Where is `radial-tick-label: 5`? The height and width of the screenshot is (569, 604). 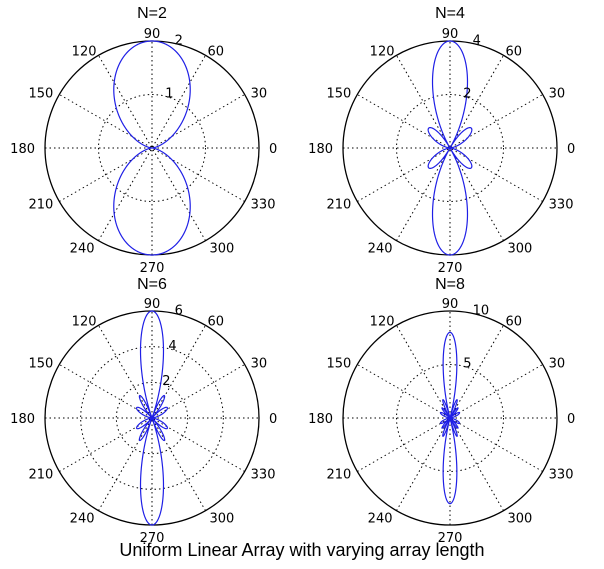
radial-tick-label: 5 is located at coordinates (467, 363).